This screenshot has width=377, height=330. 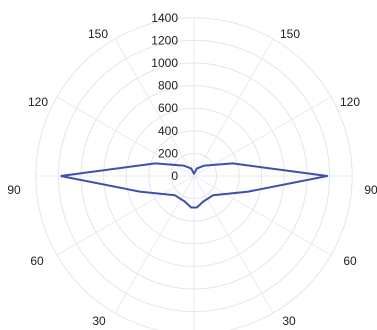 I want to click on angle-label-right-lower: 60, so click(x=350, y=261).